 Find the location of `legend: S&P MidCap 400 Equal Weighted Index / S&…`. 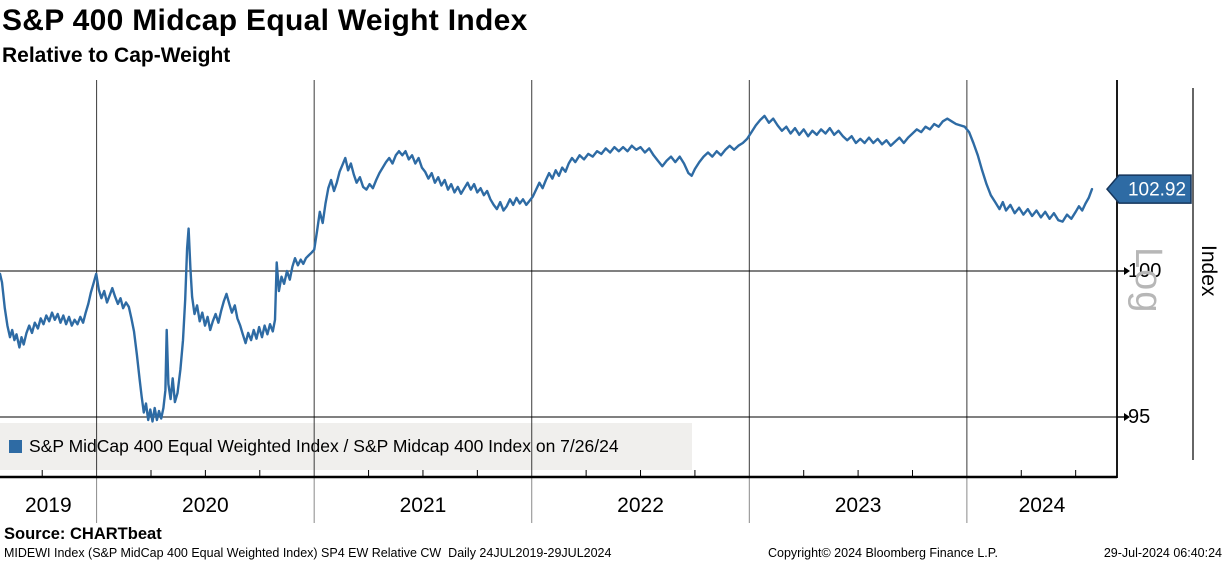

legend: S&P MidCap 400 Equal Weighted Index / S&… is located at coordinates (346, 446).